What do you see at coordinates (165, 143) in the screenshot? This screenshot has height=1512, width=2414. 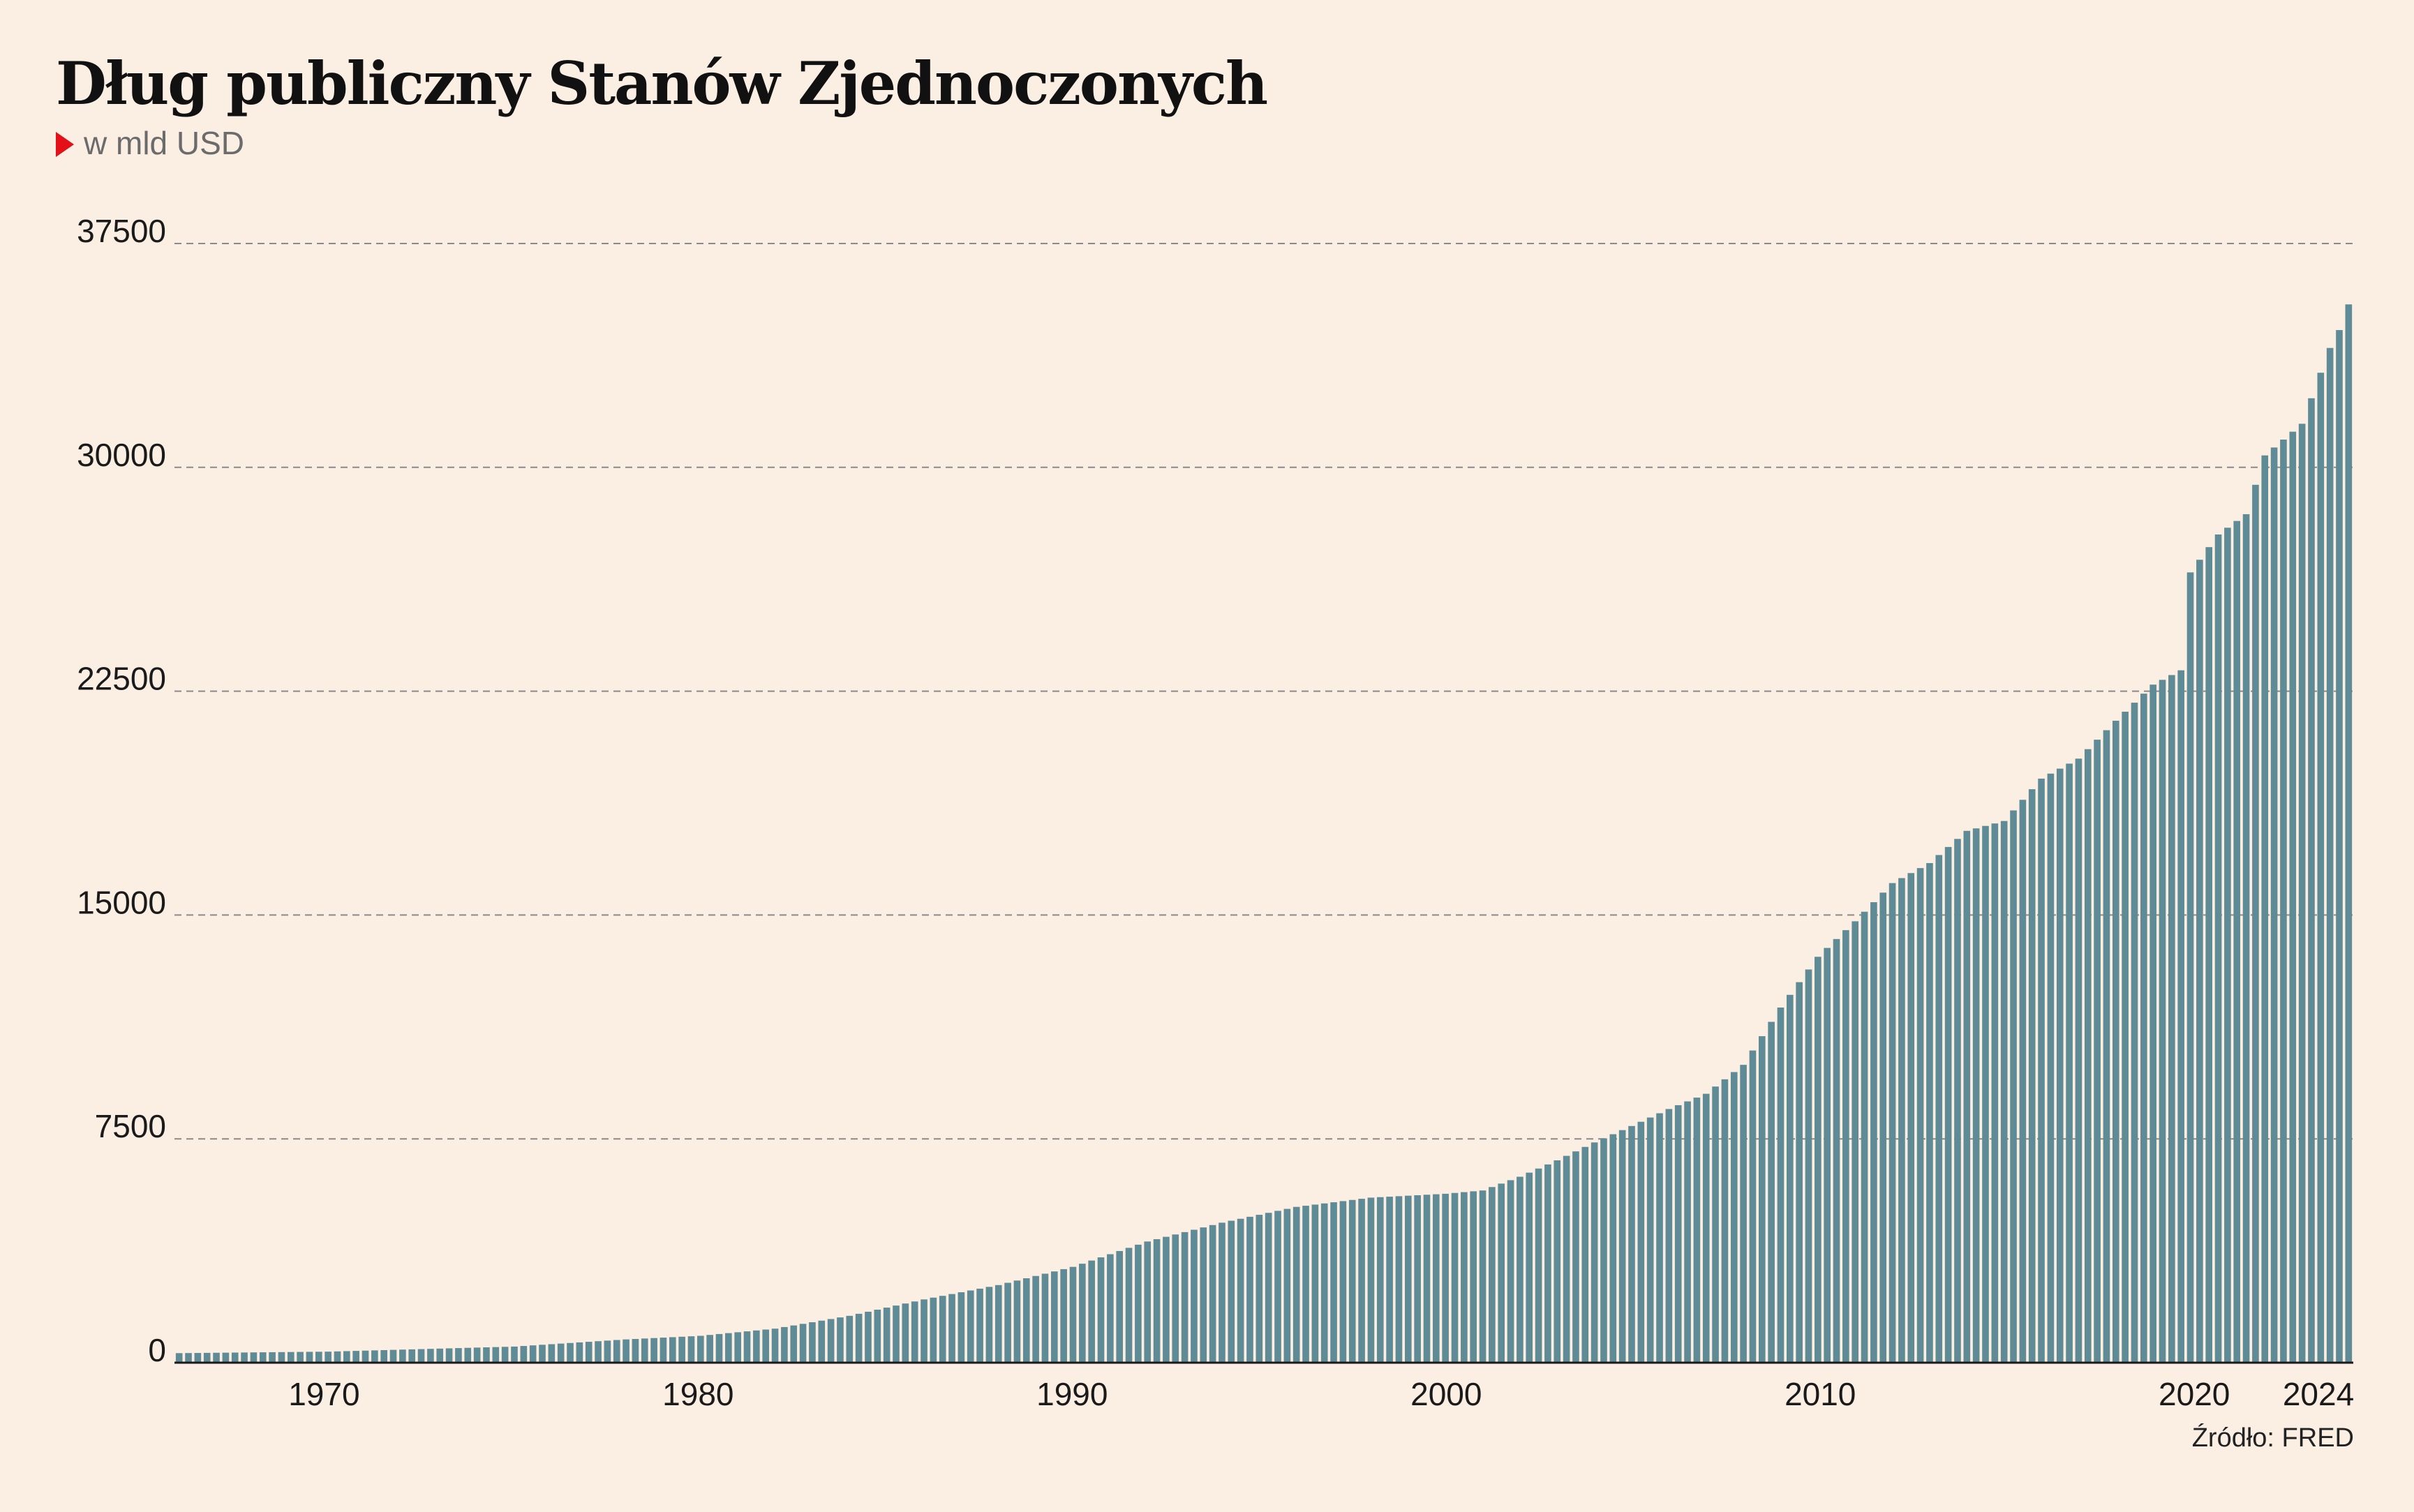 I see `subtitle-text: w mld USD` at bounding box center [165, 143].